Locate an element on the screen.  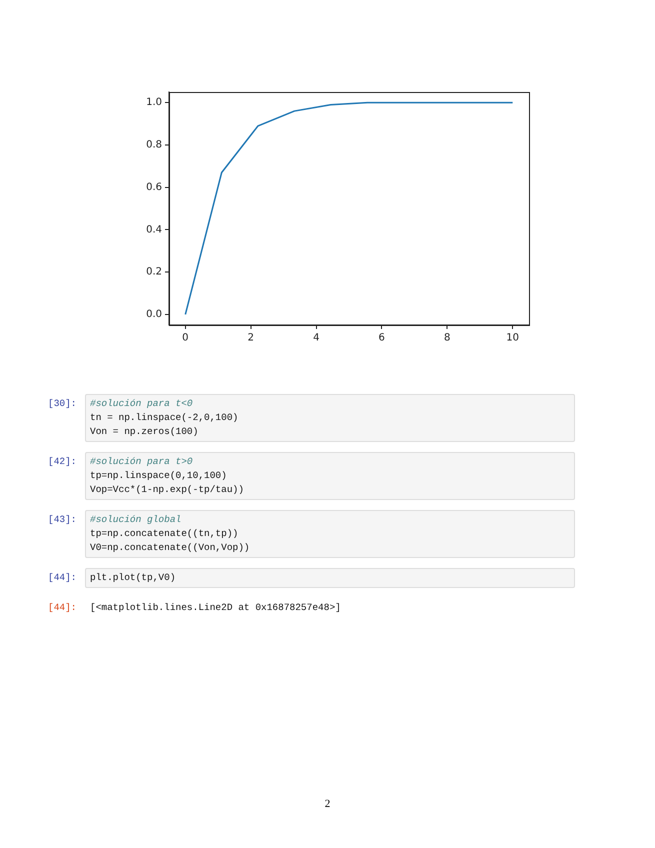
text: [44]: plt.plot(tp,V0) is located at coordinates (112, 577).